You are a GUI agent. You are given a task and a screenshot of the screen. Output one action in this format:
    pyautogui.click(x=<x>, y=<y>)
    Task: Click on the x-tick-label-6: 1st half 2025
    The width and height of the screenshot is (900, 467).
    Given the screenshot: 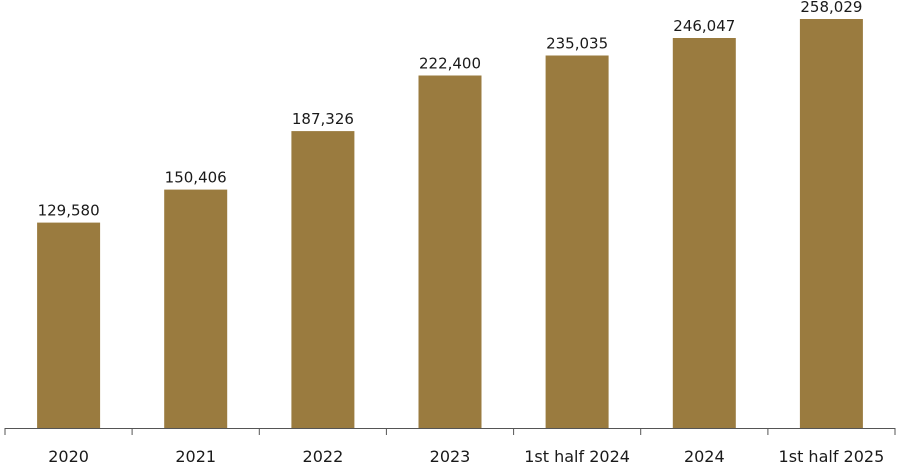 What is the action you would take?
    pyautogui.click(x=832, y=456)
    